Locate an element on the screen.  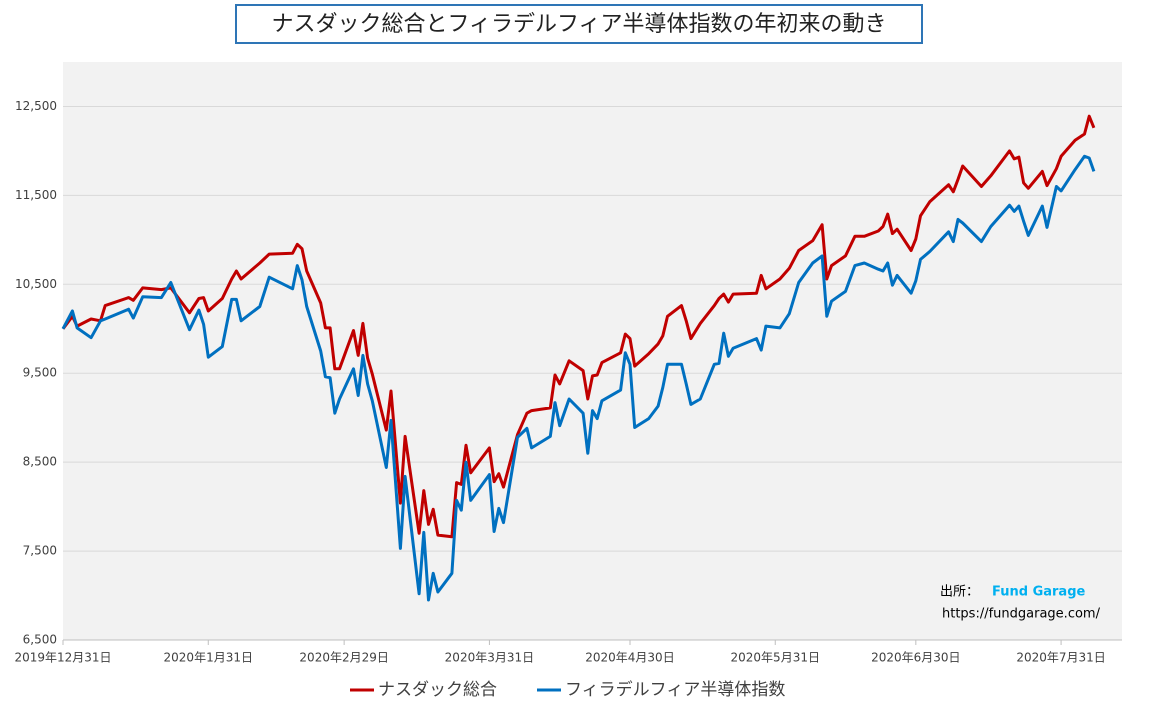
y-tick-label: 12,500 is located at coordinates (36, 106).